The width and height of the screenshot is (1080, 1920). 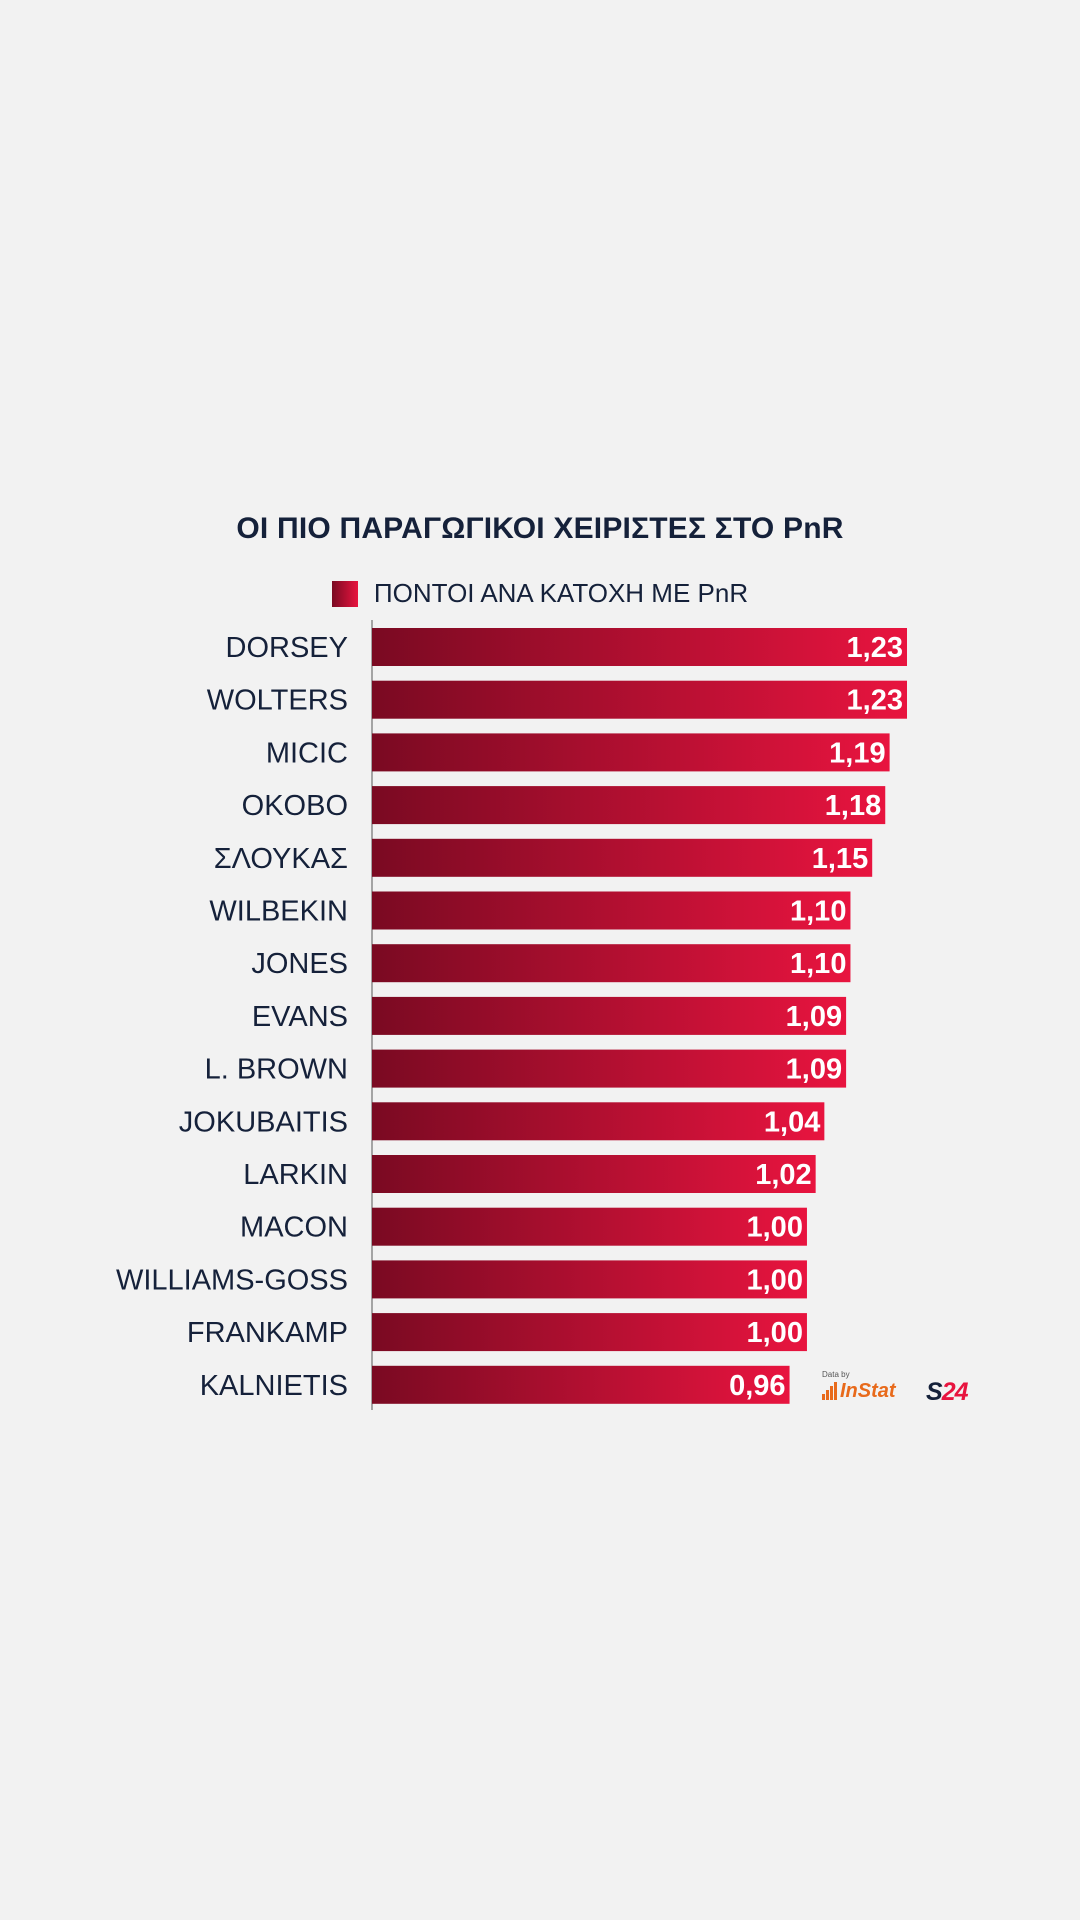 I want to click on legend: ΠΟΝΤΟΙ ΑΝΑ ΚΑΤΟΧΗ ΜΕ PnR, so click(x=540, y=593).